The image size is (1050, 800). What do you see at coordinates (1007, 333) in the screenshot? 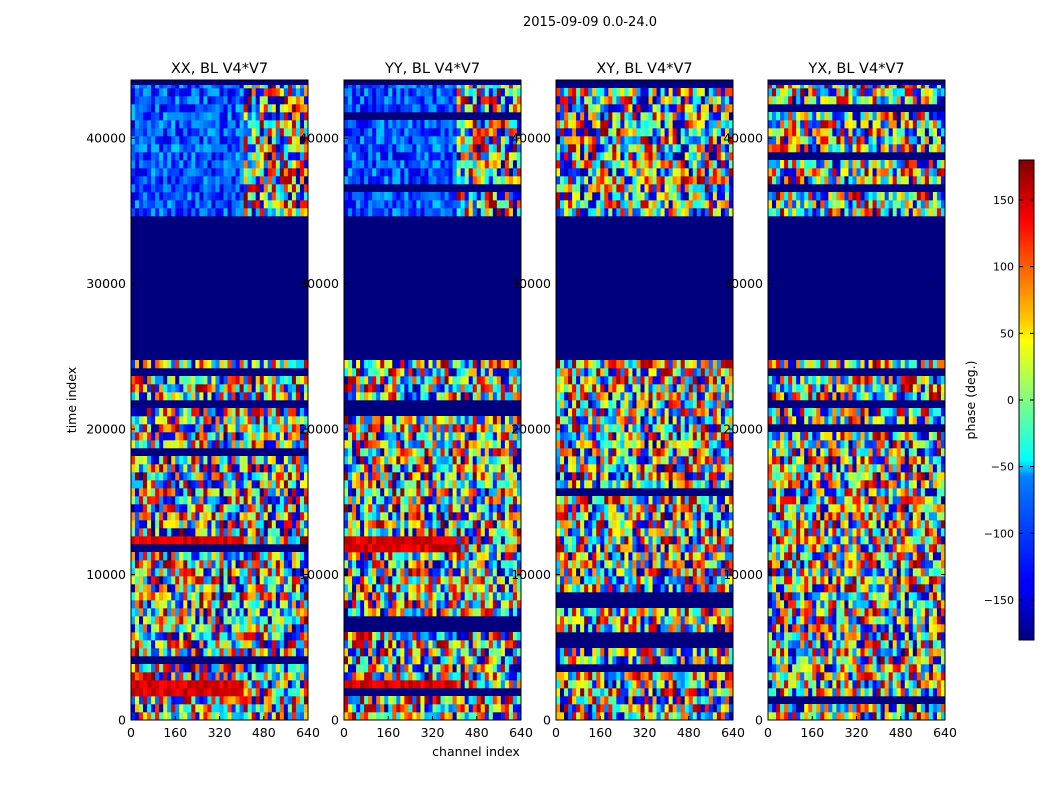
I see `colorbar-tick-label: 50` at bounding box center [1007, 333].